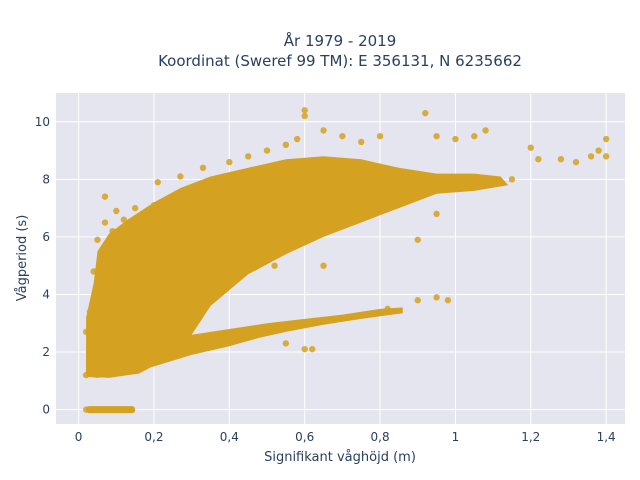 This screenshot has height=480, width=640. I want to click on x-tick-label: 1, so click(456, 437).